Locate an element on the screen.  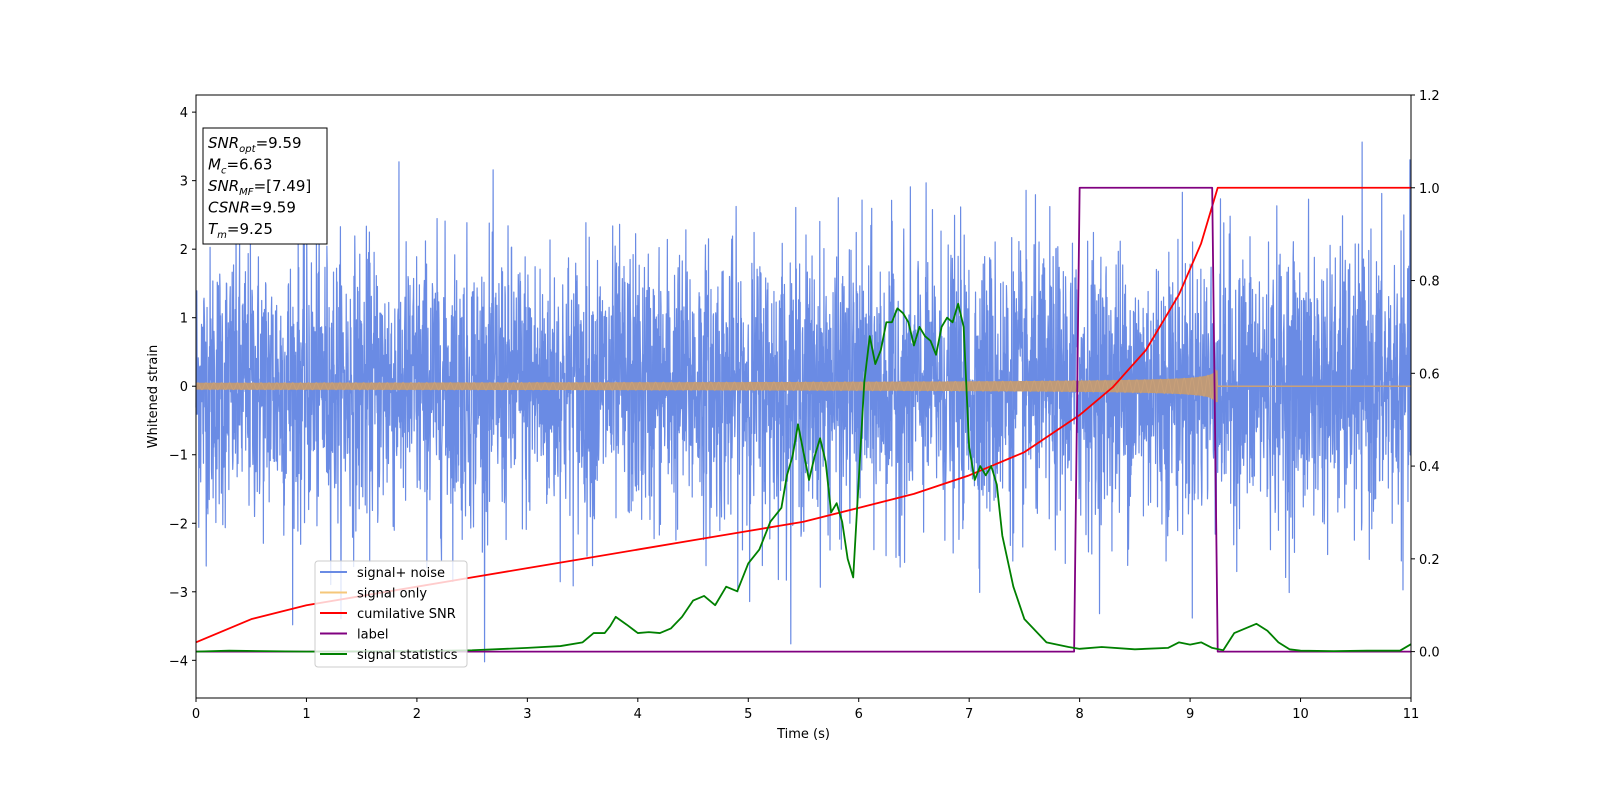
right-y-tick-label: 0.8 is located at coordinates (1429, 282).